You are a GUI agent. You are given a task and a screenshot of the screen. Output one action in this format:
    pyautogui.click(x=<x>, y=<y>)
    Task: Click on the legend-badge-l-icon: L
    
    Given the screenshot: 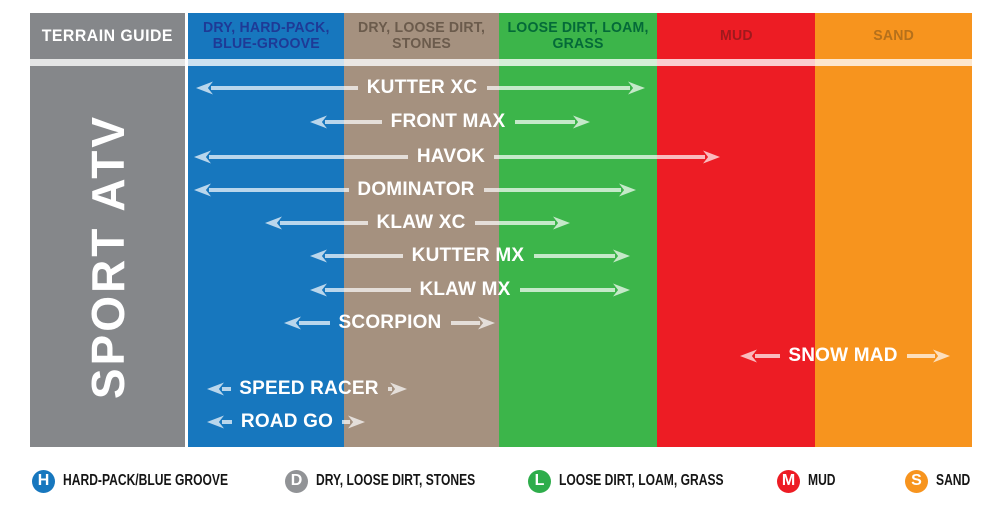 What is the action you would take?
    pyautogui.click(x=539, y=481)
    